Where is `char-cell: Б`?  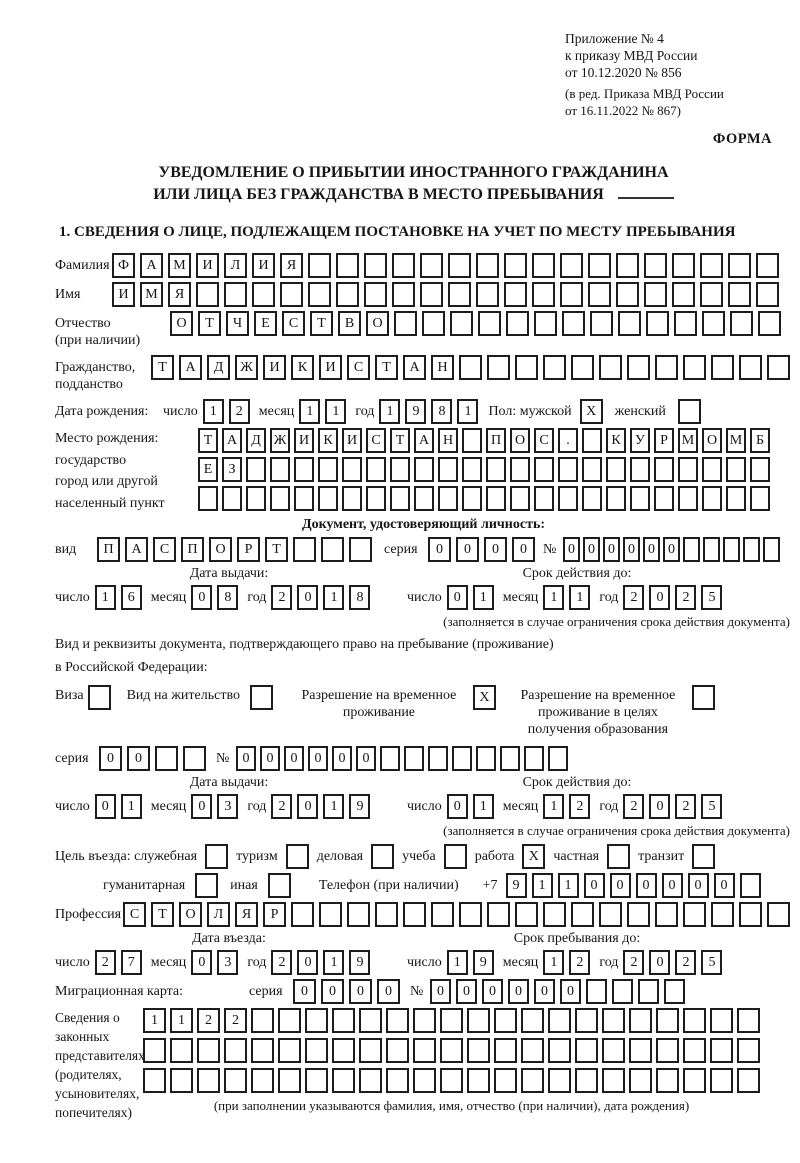
char-cell: Б is located at coordinates (760, 440).